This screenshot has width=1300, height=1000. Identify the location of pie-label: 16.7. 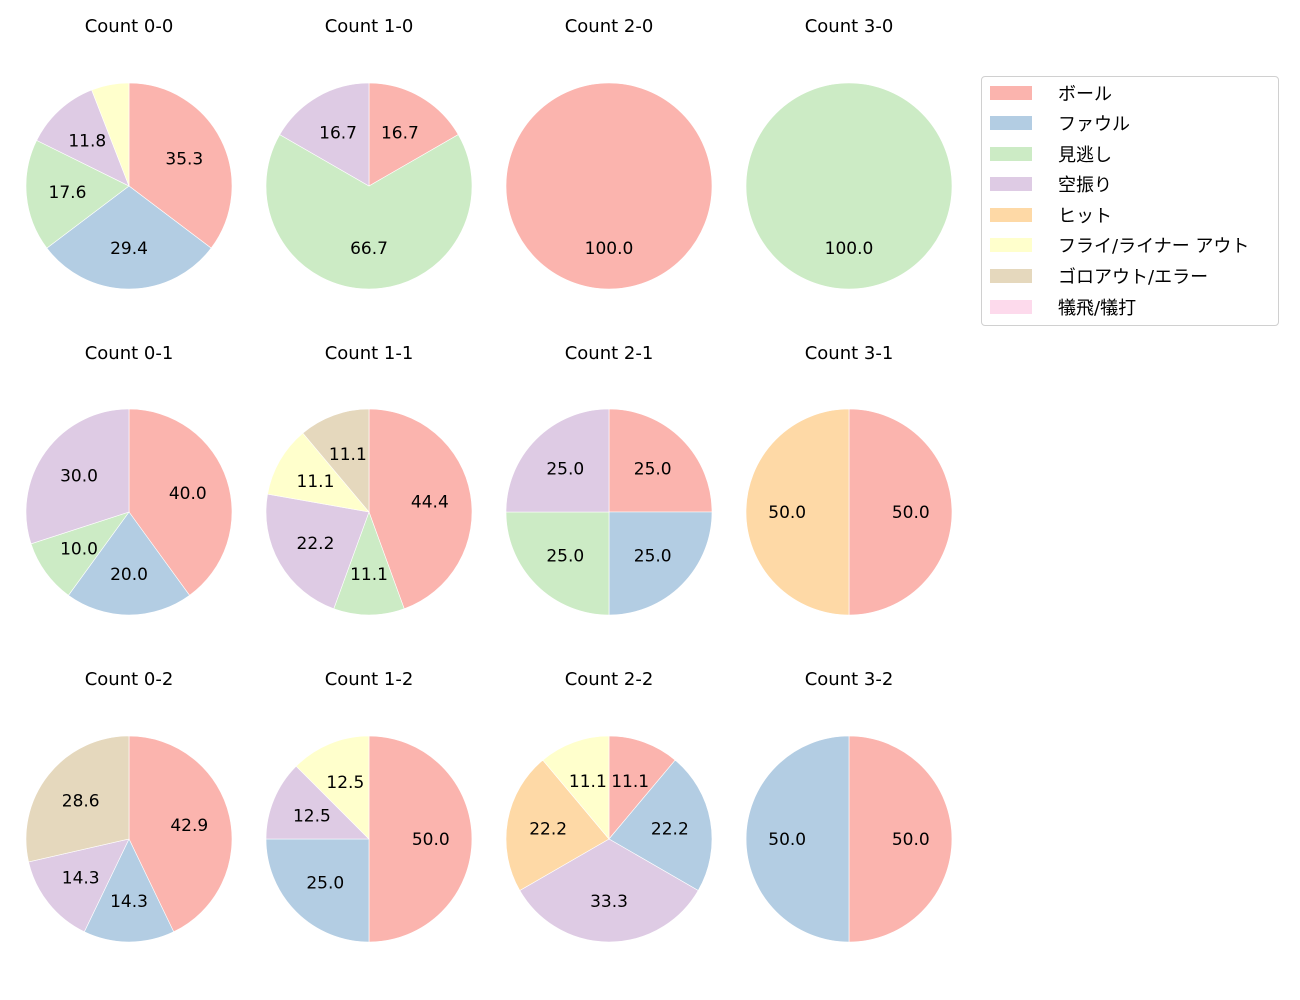
(400, 133).